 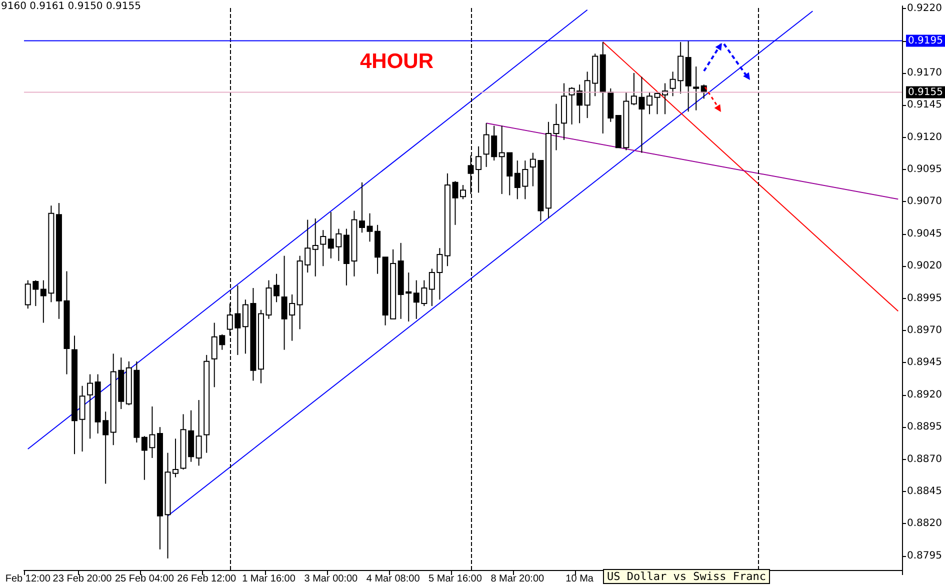 What do you see at coordinates (71, 6) in the screenshot?
I see `annotation: 9160 0.9161 0.9150 0.9155` at bounding box center [71, 6].